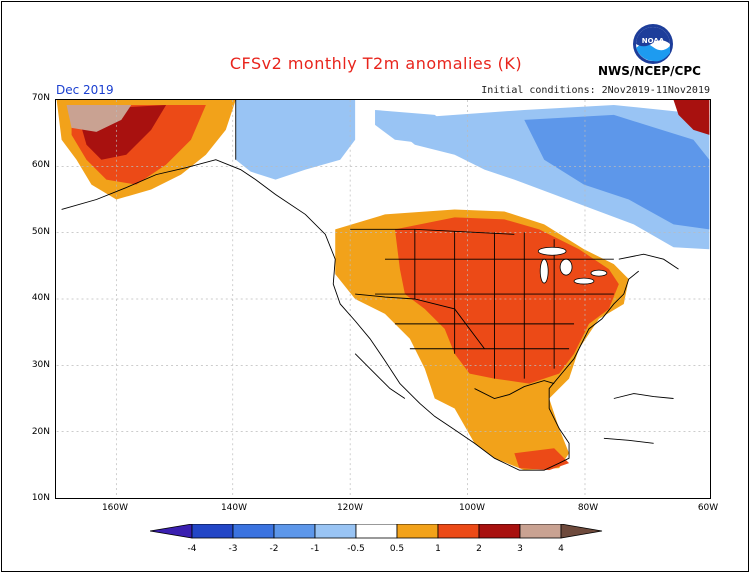  I want to click on colorbar: -4 -3 -2 -1 -0.5 0.5 1 2 3 4, so click(376, 539).